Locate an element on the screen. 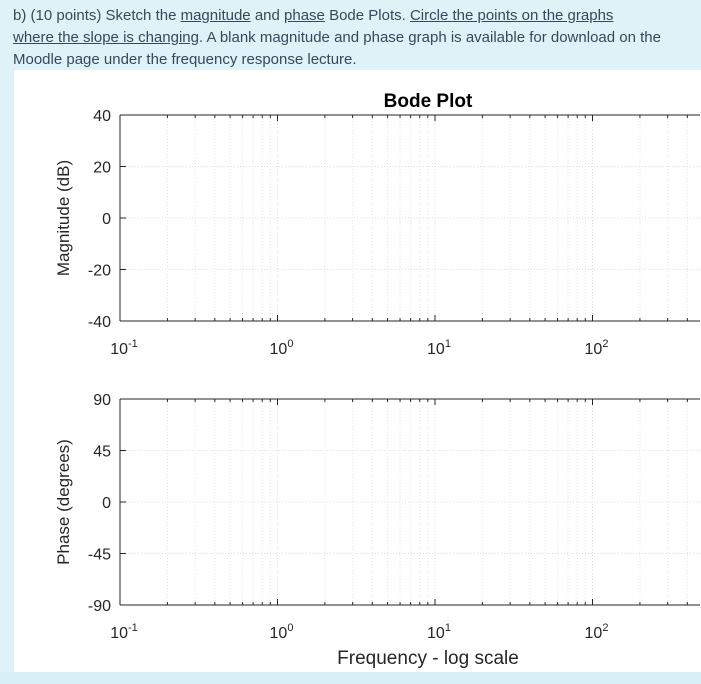 The image size is (701, 684). panel1-ytick-label: 0 is located at coordinates (106, 503).